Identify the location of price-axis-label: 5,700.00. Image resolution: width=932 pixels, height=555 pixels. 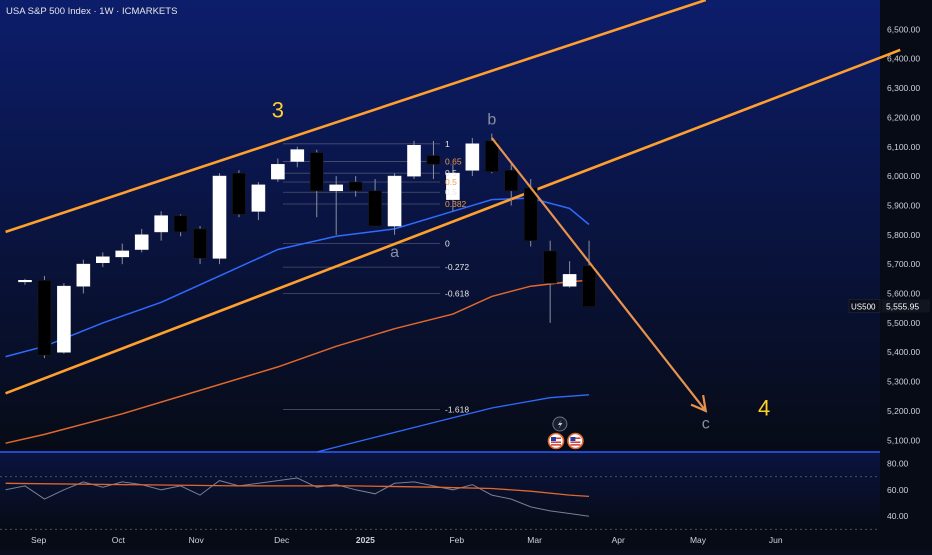
(903, 264).